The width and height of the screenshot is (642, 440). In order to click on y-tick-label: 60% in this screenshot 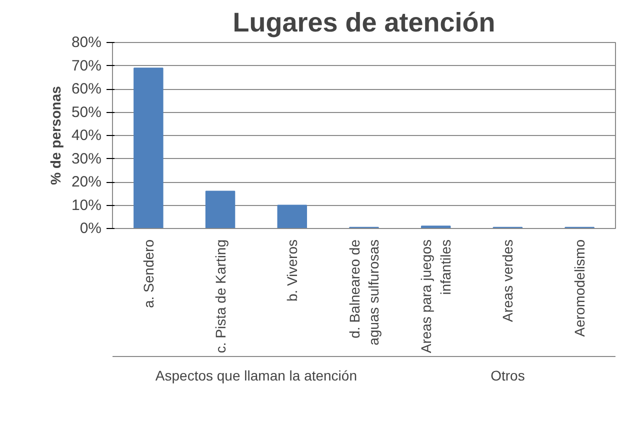, I will do `click(86, 89)`.